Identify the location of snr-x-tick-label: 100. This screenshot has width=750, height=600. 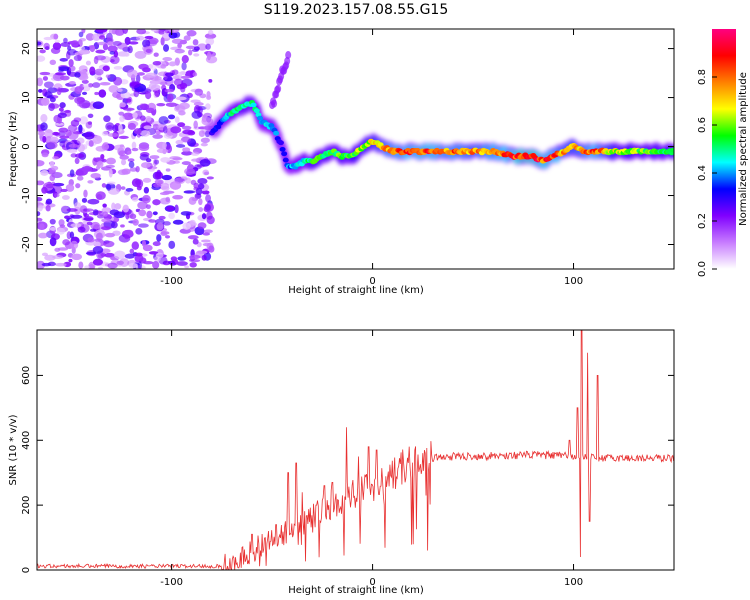
(573, 582).